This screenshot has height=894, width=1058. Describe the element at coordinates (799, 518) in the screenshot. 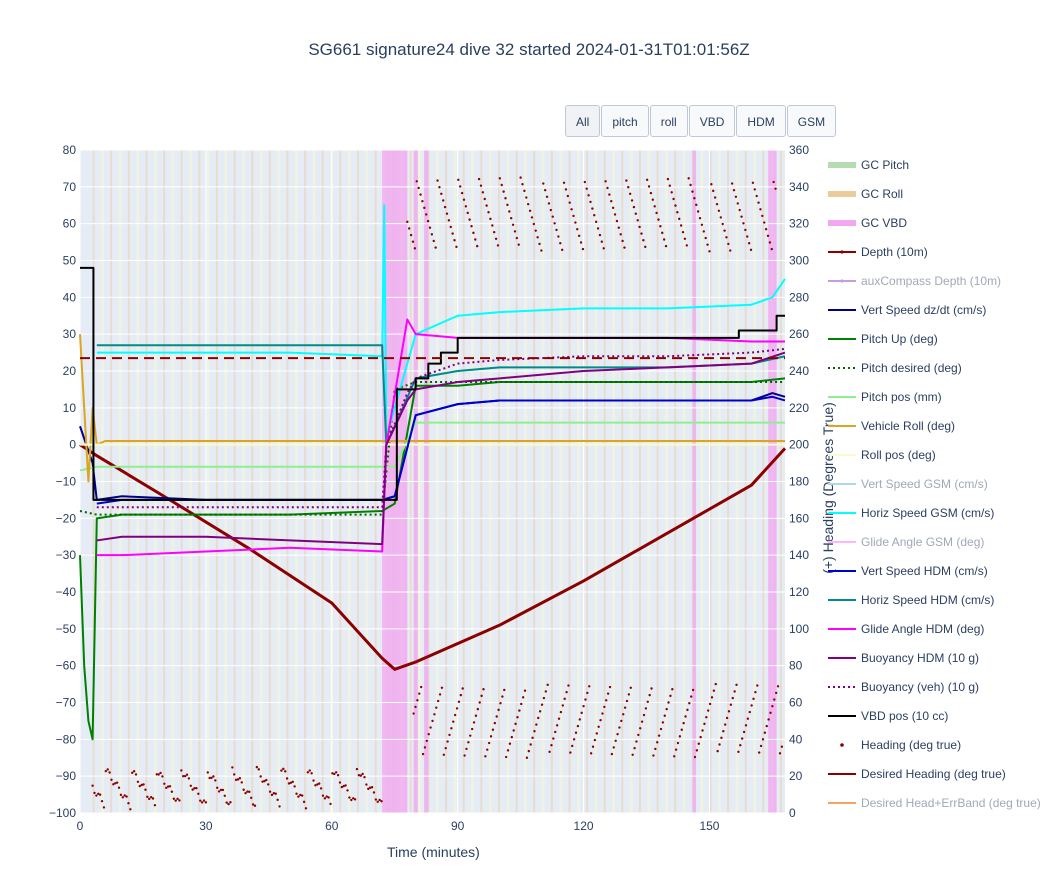

I see `y2-tick-label: 160` at that location.